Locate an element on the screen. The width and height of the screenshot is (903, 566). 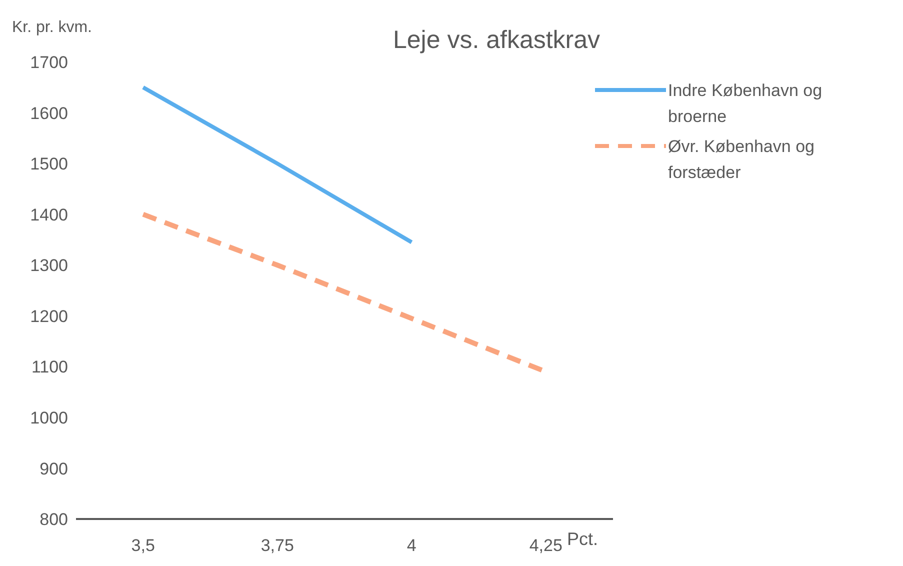
y-tick-label: 1500 is located at coordinates (49, 164).